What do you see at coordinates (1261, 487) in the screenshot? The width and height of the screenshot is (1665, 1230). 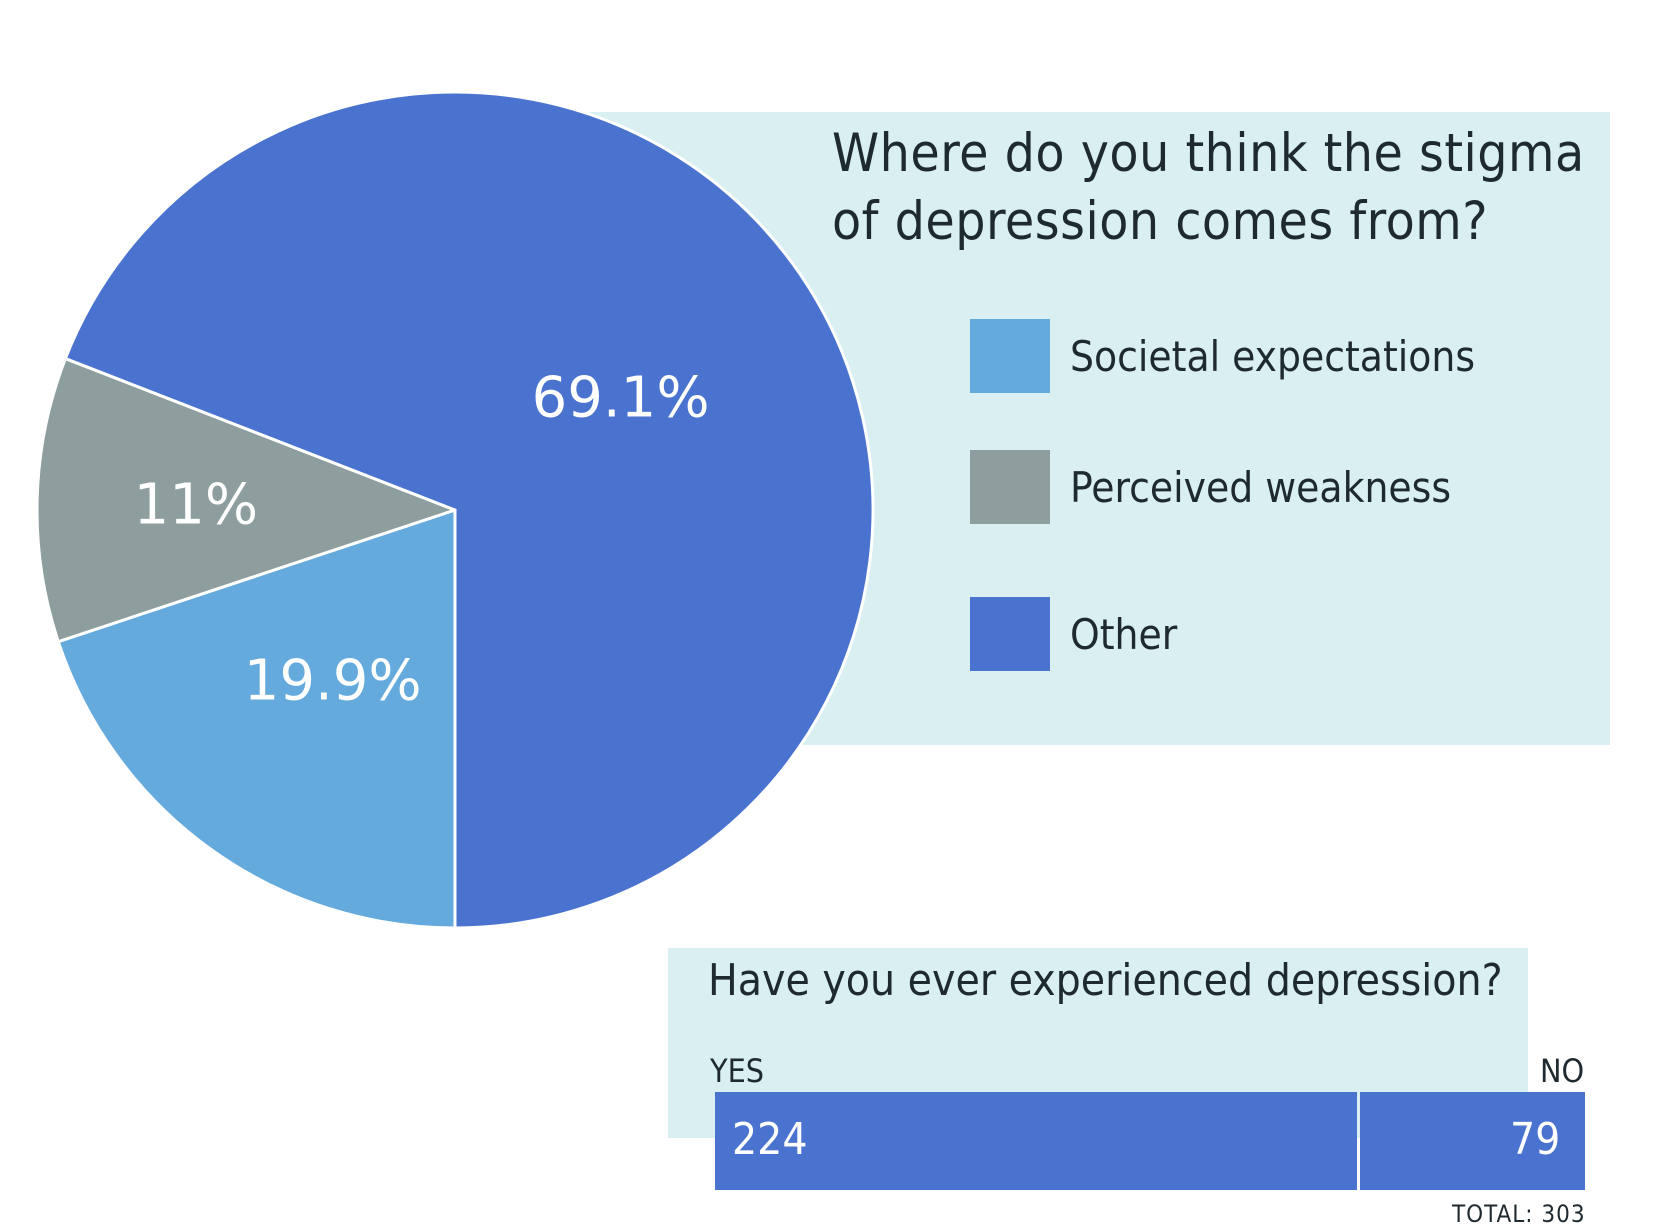 I see `legend-label-perceived-weakness: Perceived weakness` at bounding box center [1261, 487].